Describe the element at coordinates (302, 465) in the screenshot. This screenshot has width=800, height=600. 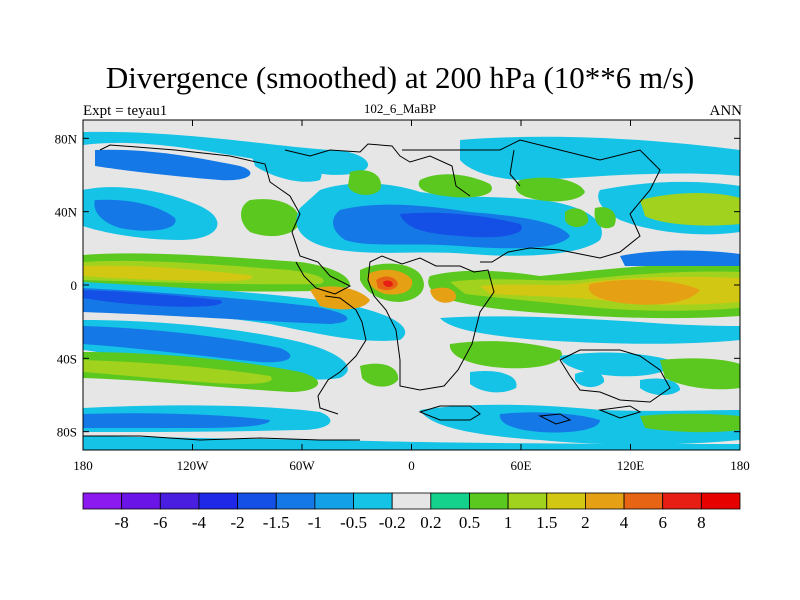
I see `x-tick-label: 60W` at that location.